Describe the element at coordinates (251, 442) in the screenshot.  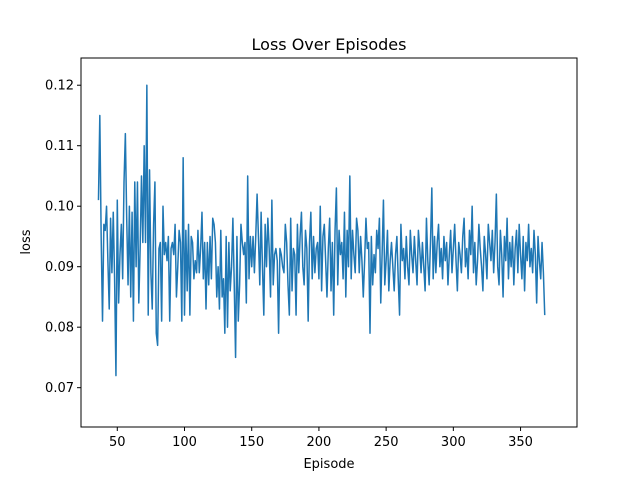
I see `x-tick-label: 150` at that location.